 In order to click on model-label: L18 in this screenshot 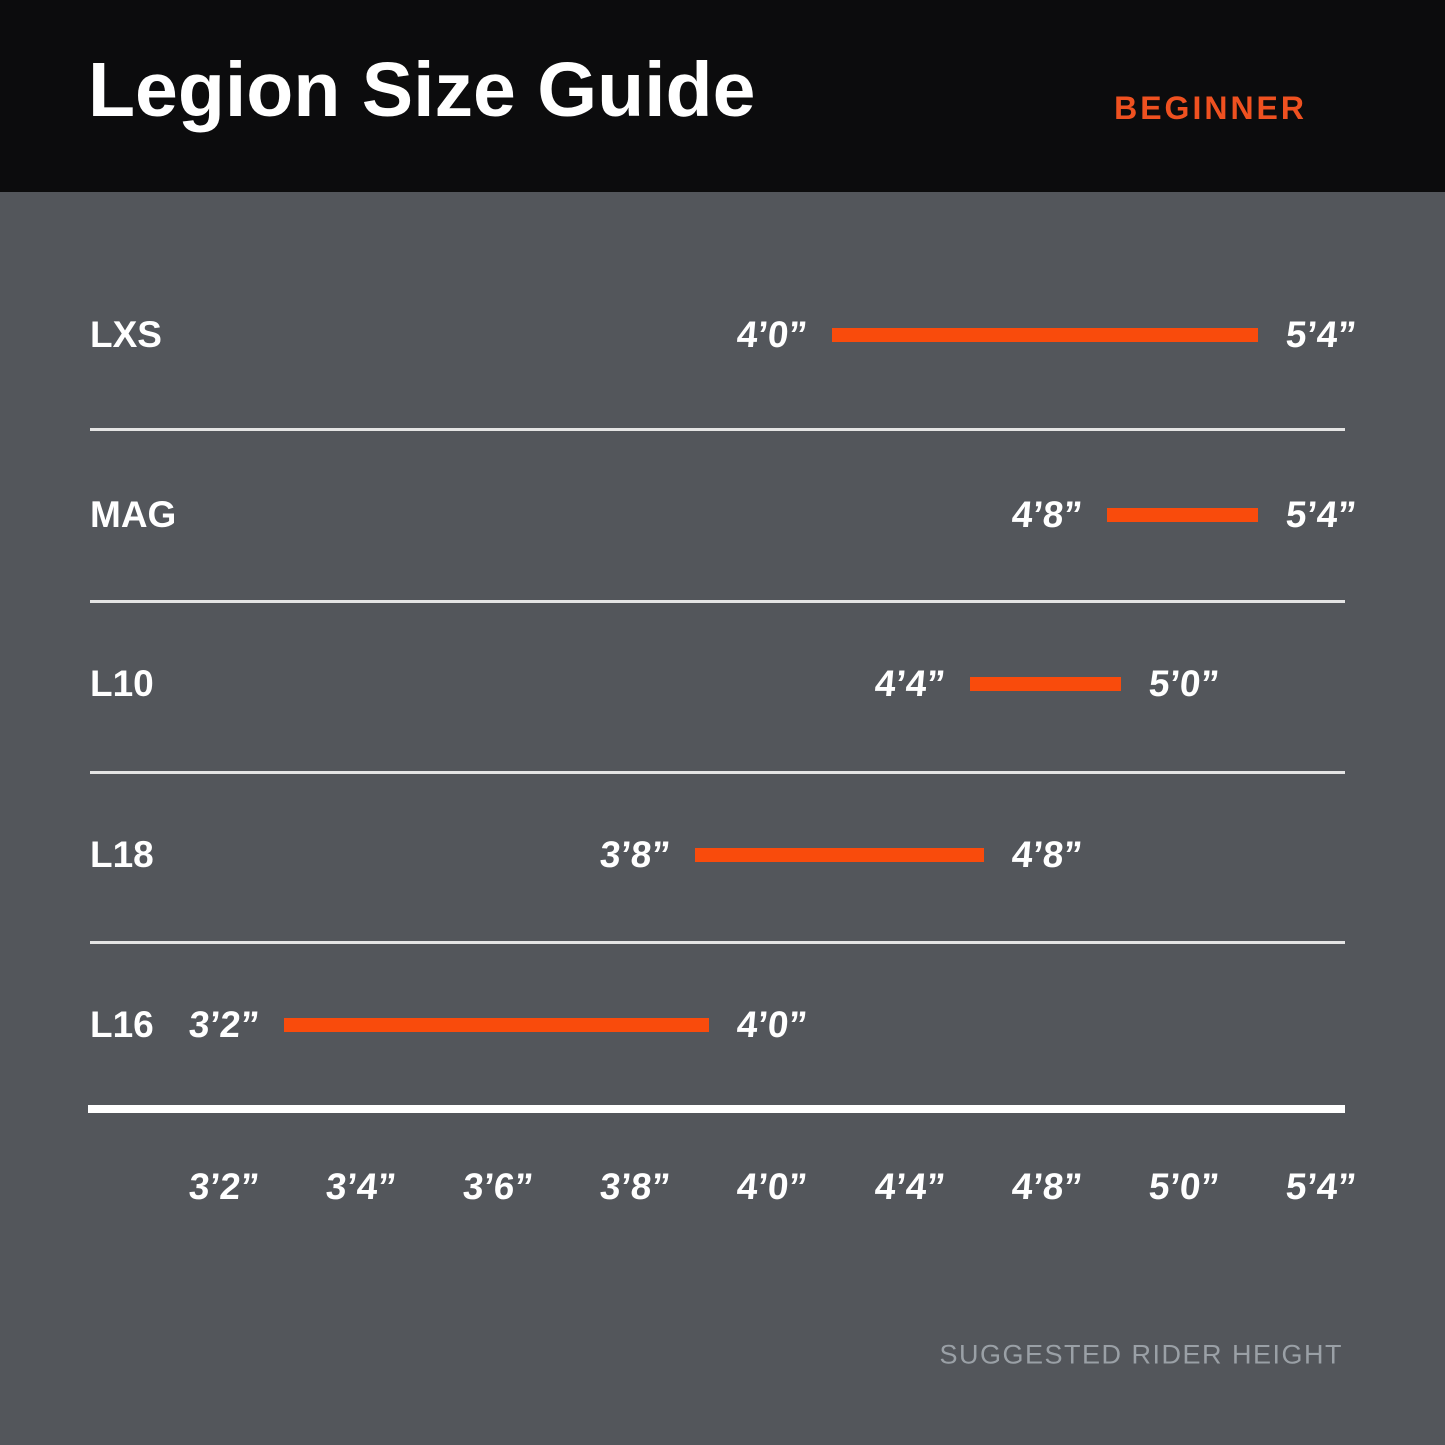, I will do `click(122, 854)`.